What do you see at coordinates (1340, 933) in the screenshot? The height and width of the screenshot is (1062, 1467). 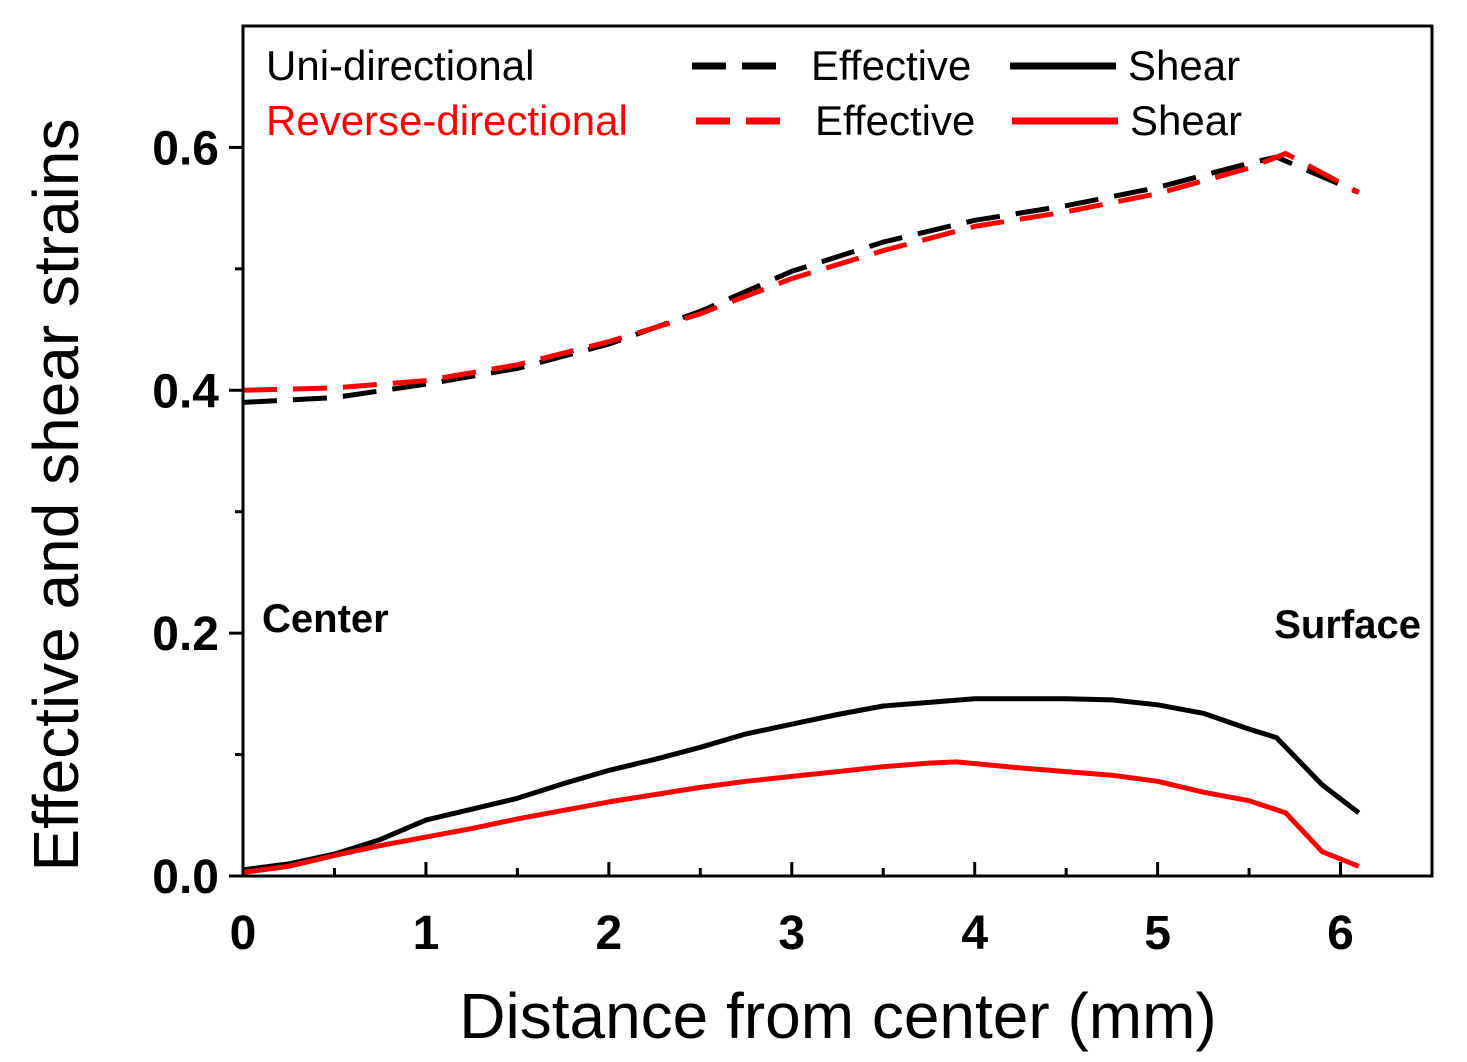 I see `x-tick-label-6: 6` at bounding box center [1340, 933].